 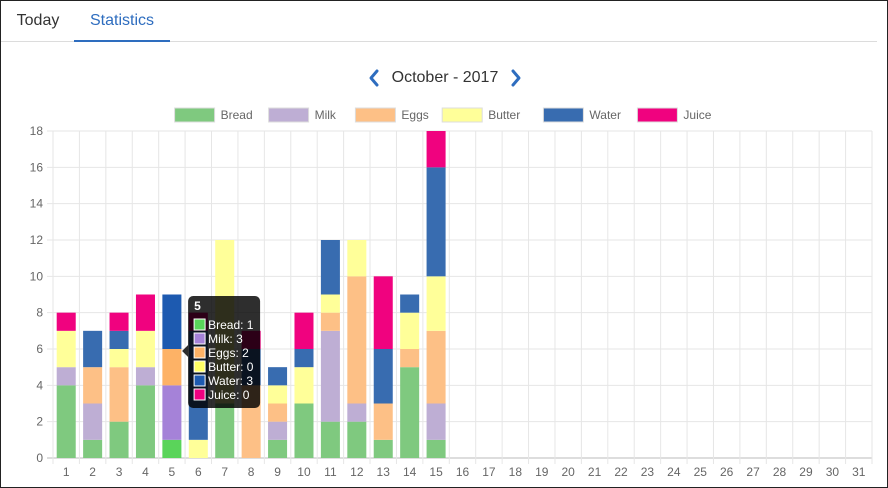 What do you see at coordinates (197, 306) in the screenshot?
I see `tooltip-title: 5` at bounding box center [197, 306].